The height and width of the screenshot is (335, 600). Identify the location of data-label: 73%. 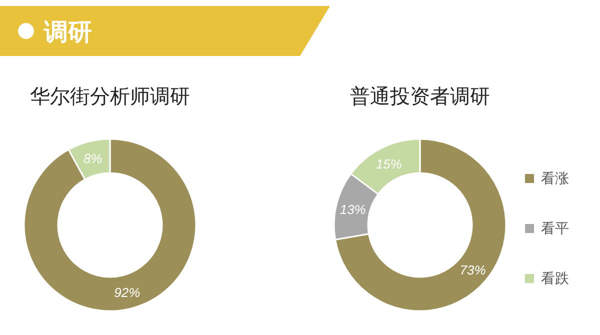
(473, 270).